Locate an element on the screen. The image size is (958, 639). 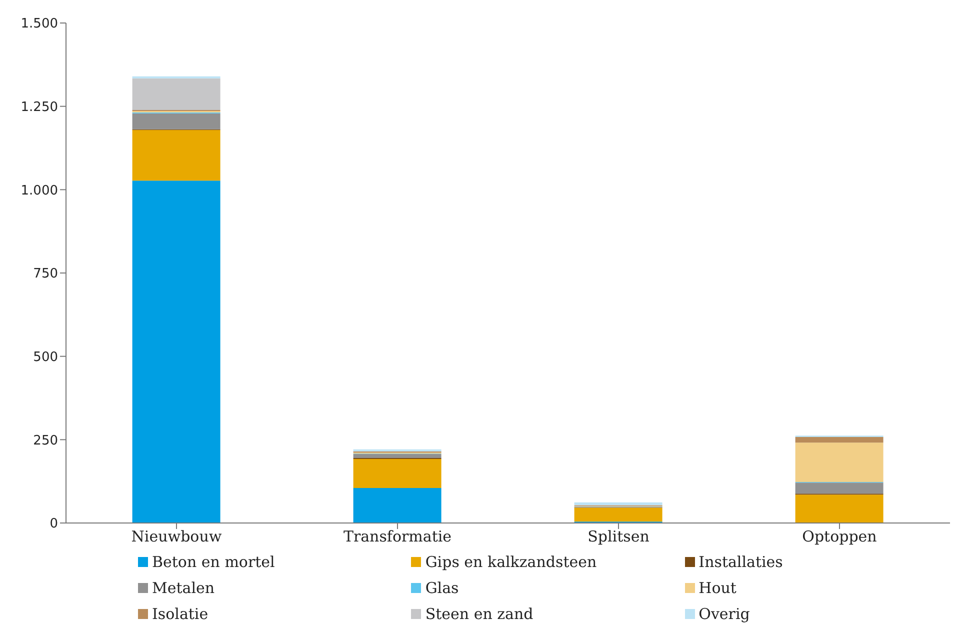
x-tick-label: Nieuwbouw is located at coordinates (176, 537).